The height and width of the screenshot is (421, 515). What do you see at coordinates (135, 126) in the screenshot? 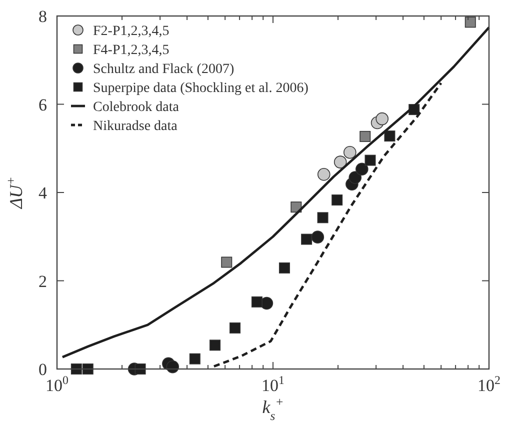
I see `legend-label: Nikuradse data` at bounding box center [135, 126].